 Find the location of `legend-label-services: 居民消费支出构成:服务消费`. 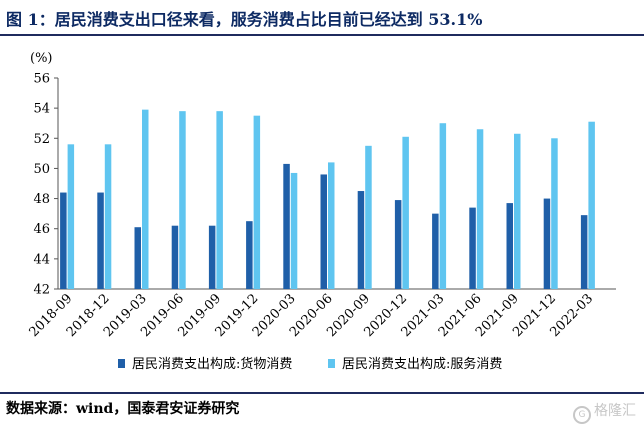

legend-label-services: 居民消费支出构成:服务消费 is located at coordinates (422, 364).